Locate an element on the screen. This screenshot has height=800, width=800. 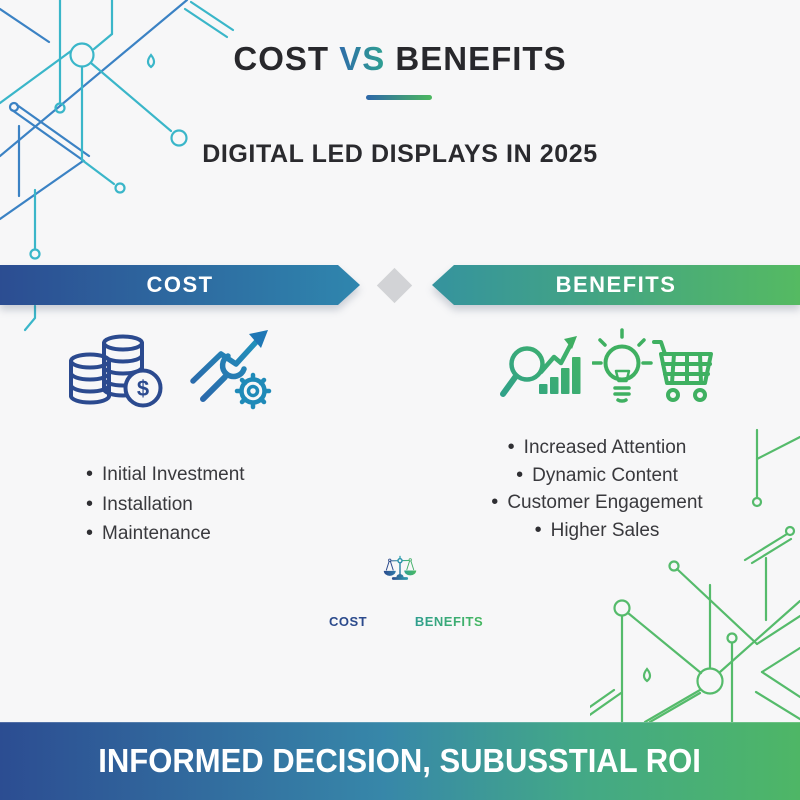
list-item: Installation is located at coordinates (165, 505).